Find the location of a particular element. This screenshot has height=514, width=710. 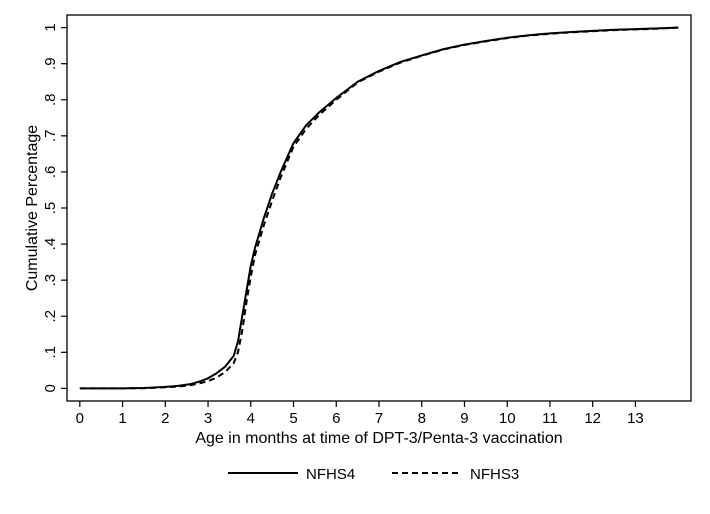

y-tick-label: .1 is located at coordinates (50, 352).